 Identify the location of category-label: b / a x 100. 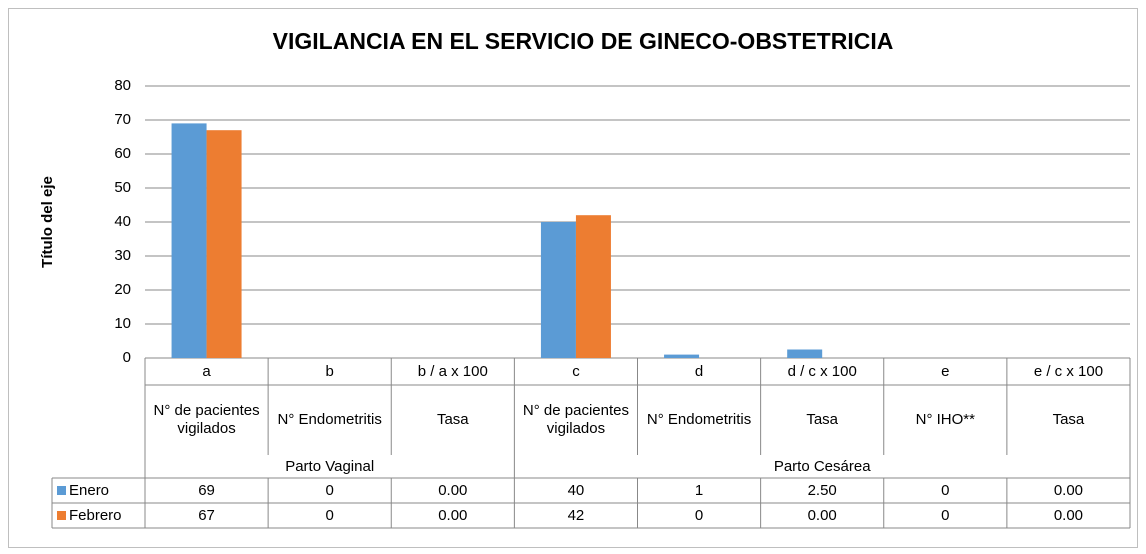
(452, 371).